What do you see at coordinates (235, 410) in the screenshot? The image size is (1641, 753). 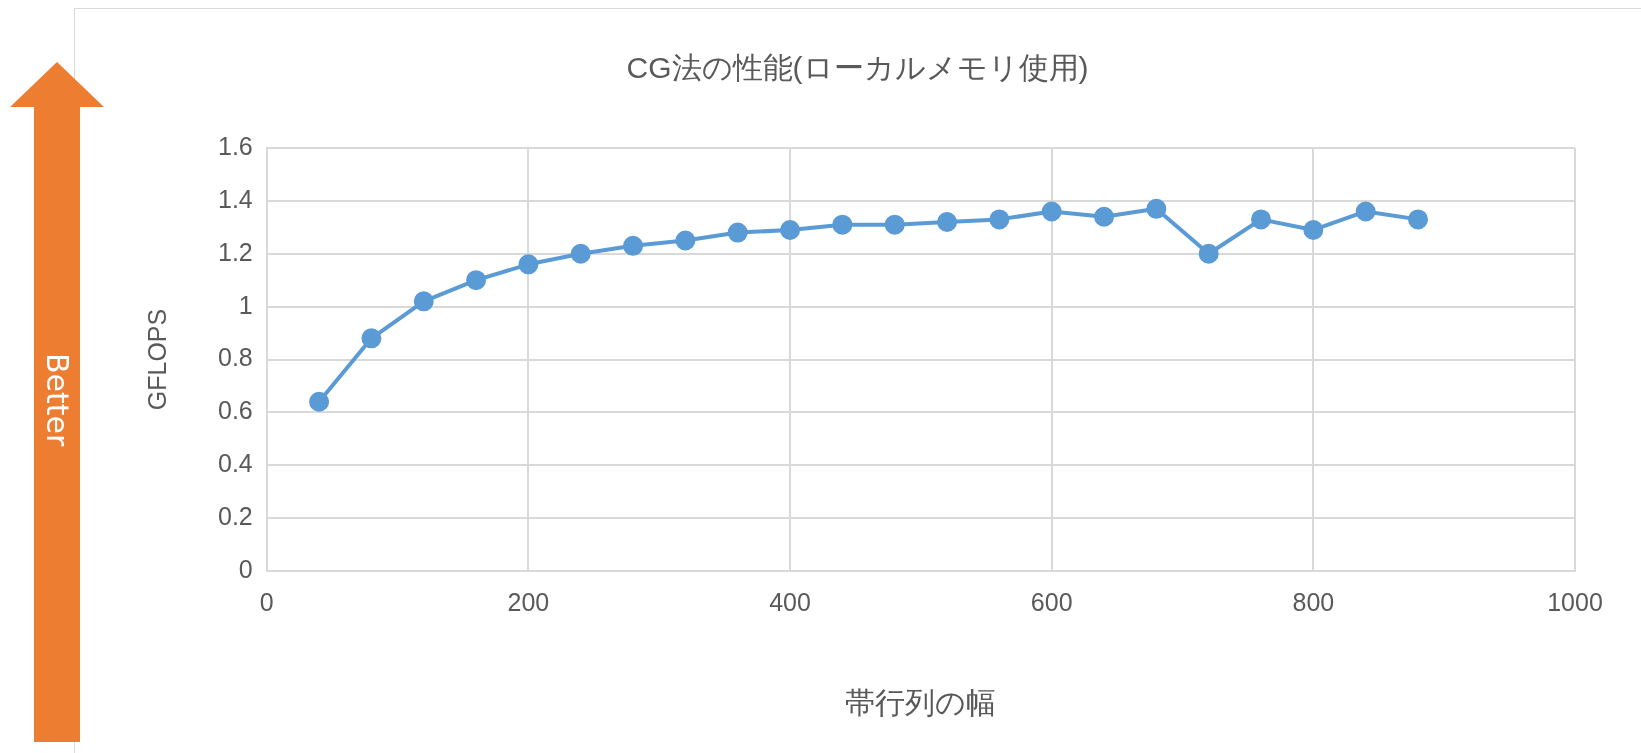 I see `y-tick-label: 0.6` at bounding box center [235, 410].